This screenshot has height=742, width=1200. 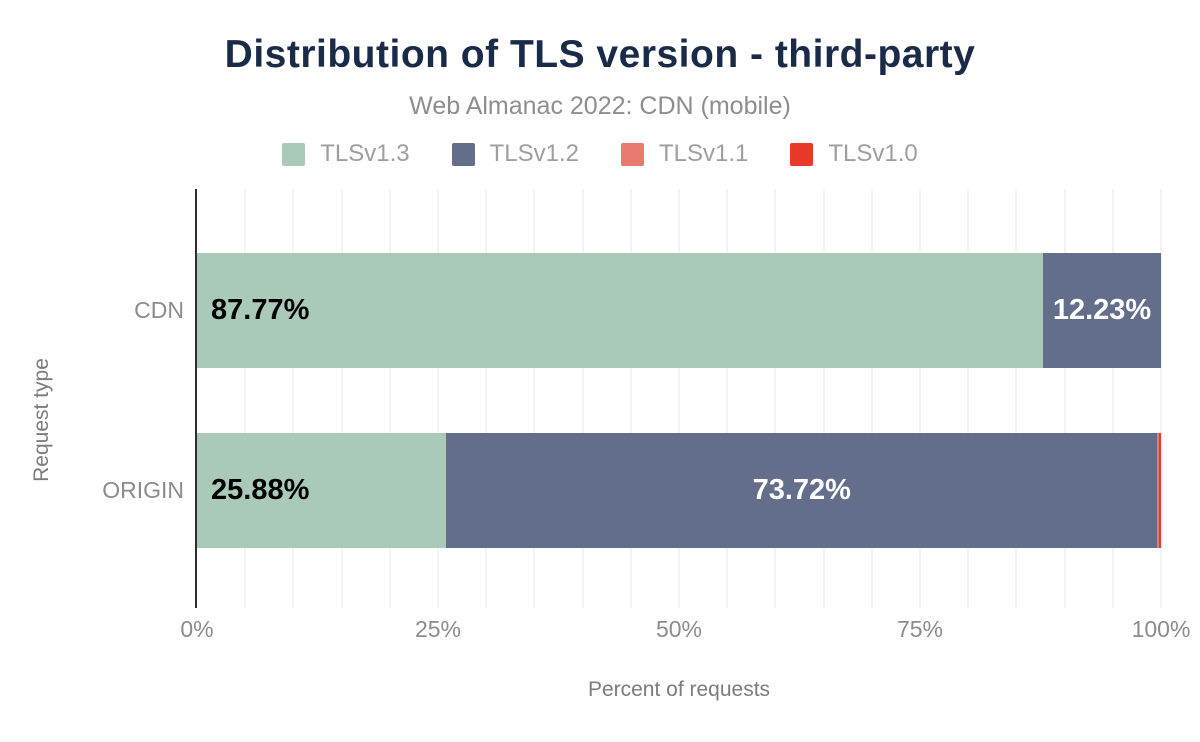 What do you see at coordinates (600, 106) in the screenshot?
I see `chart-subtitle: Web Almanac 2022: CDN (mobile)` at bounding box center [600, 106].